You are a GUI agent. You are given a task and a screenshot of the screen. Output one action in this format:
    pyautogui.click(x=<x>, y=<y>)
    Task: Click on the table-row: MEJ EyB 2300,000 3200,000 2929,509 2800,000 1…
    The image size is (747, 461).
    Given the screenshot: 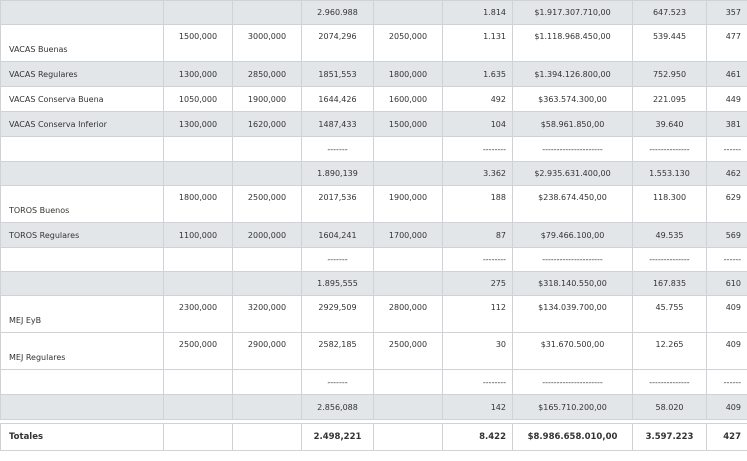 What is the action you would take?
    pyautogui.click(x=373, y=314)
    